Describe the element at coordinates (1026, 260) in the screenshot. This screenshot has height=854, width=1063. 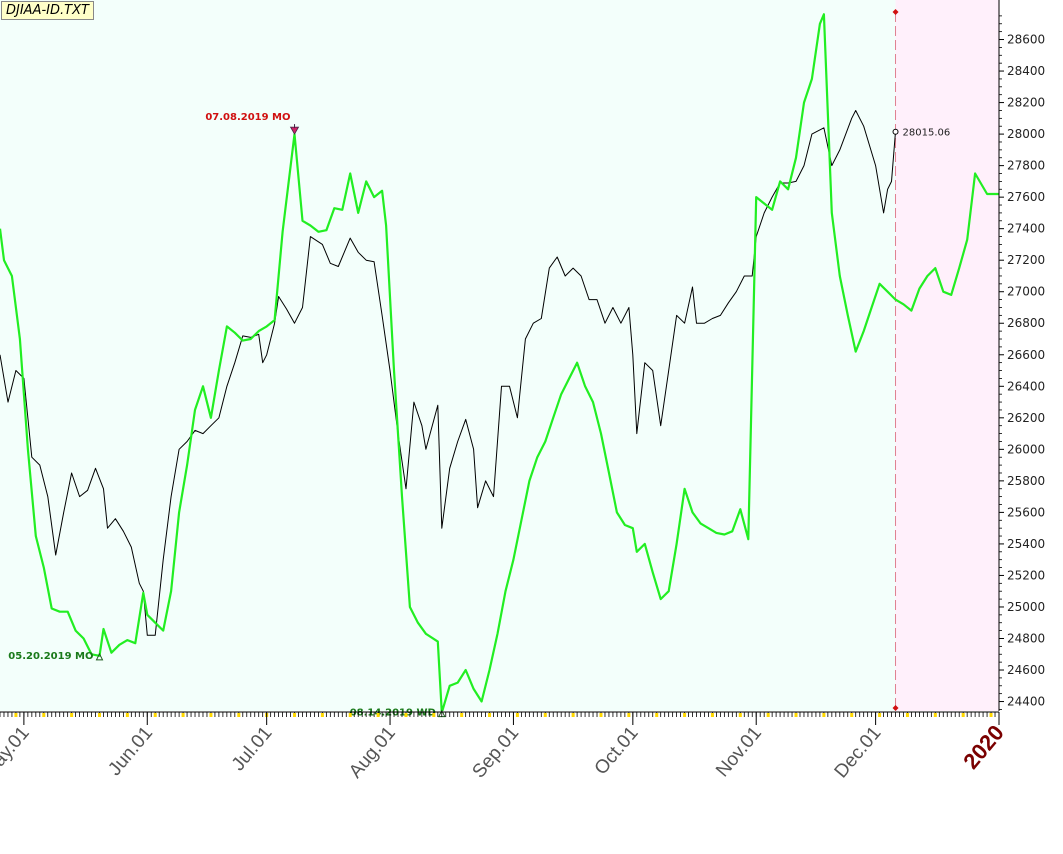
I see `y-tick-label-27200: 27200` at that location.